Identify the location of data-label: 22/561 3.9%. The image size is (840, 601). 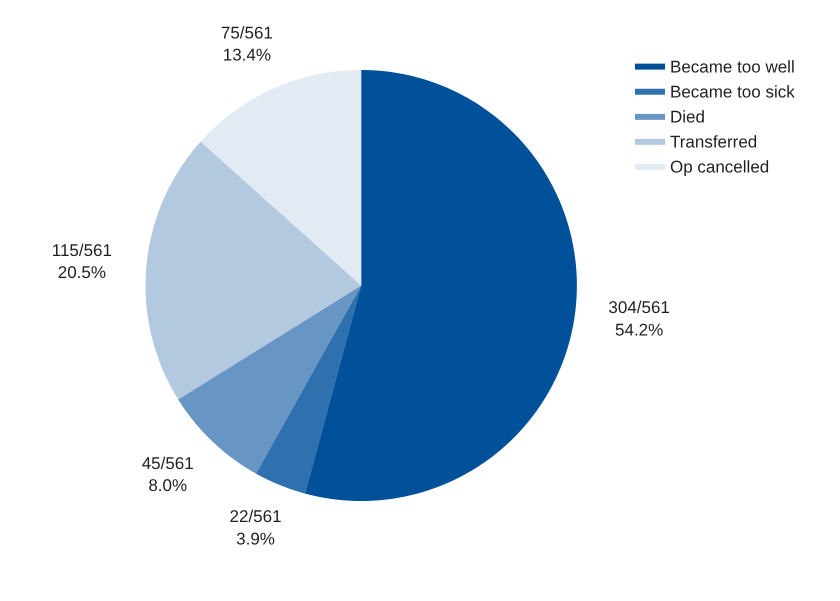
(256, 527).